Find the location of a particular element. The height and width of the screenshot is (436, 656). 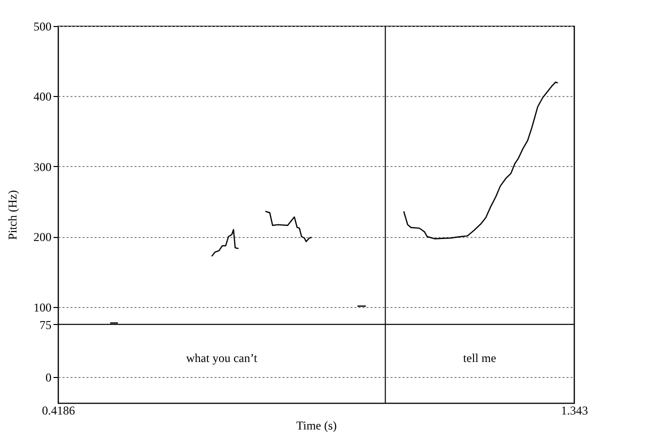

y-tick-label: 100 is located at coordinates (43, 307).